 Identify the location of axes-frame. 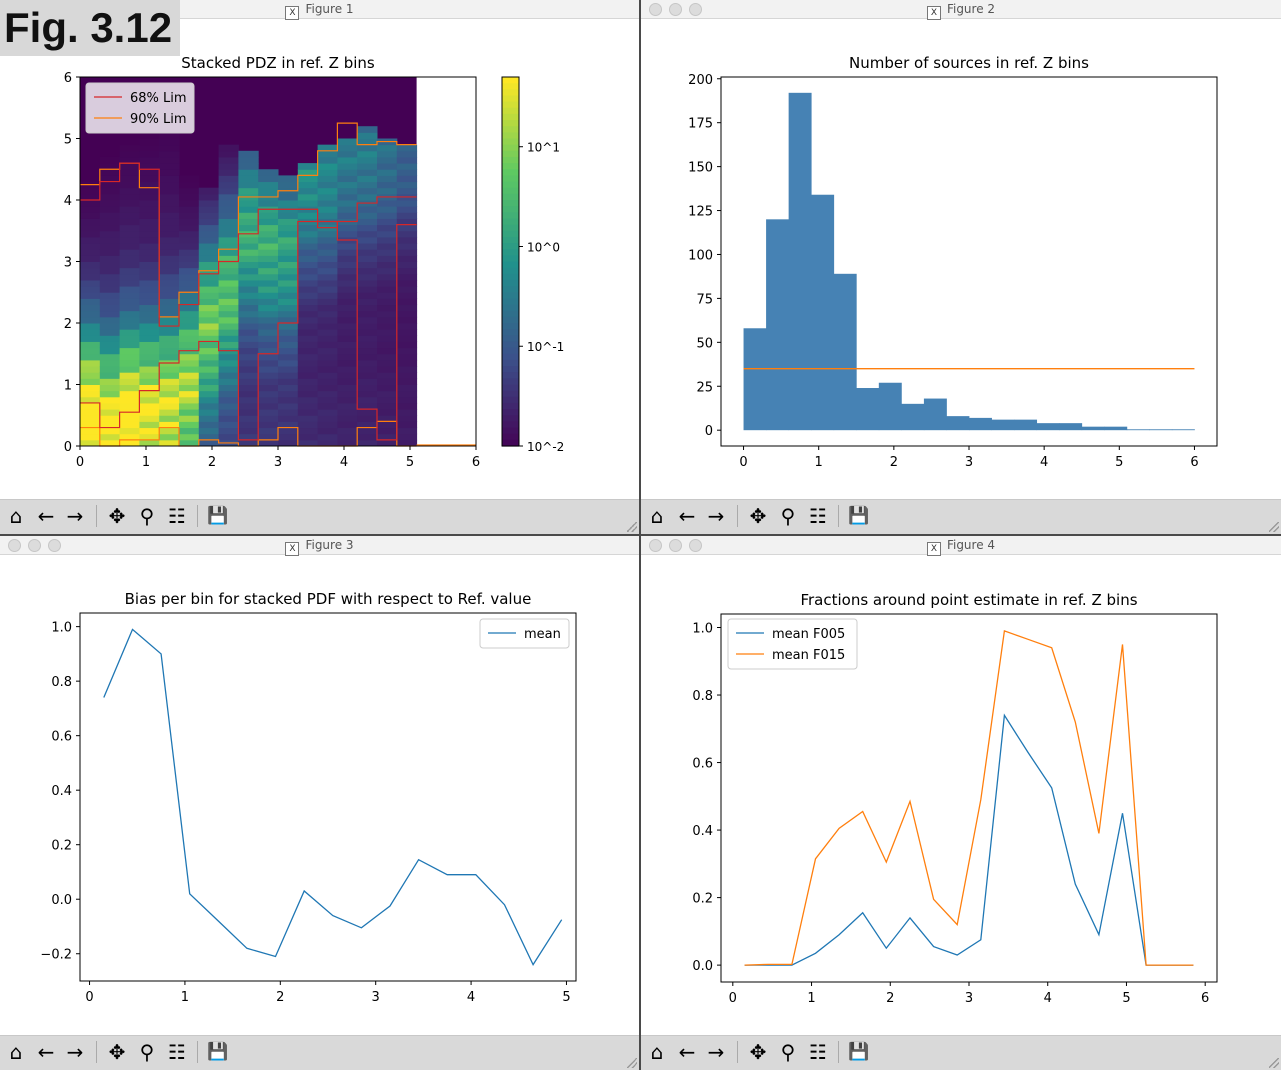
(328, 797).